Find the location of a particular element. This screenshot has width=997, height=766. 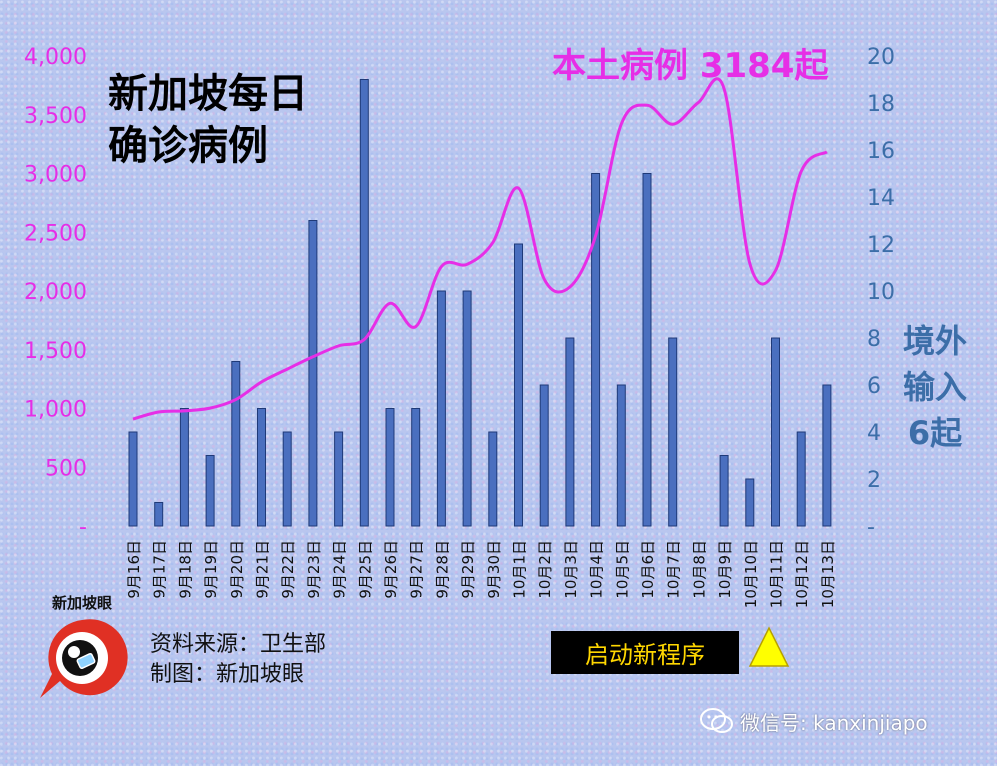

x-tick-label: 10月7日 is located at coordinates (674, 569).